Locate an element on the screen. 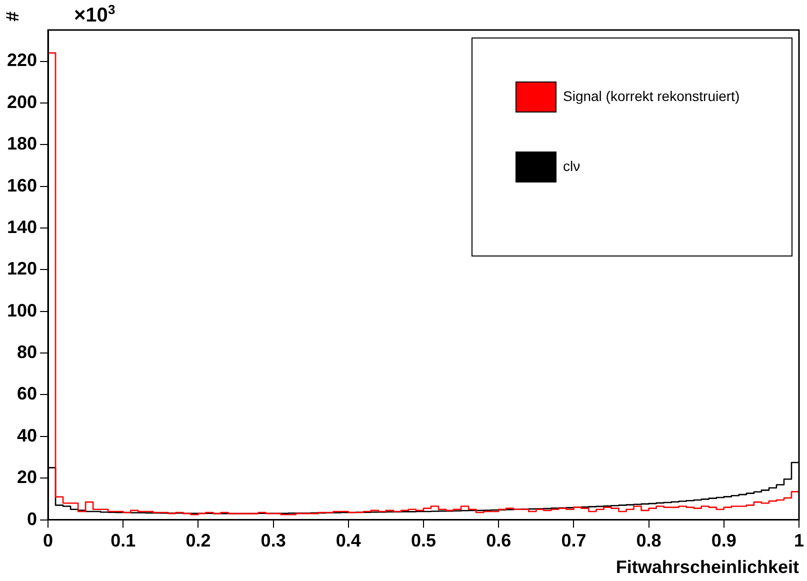  x-tick-label: 0.2 is located at coordinates (198, 540).